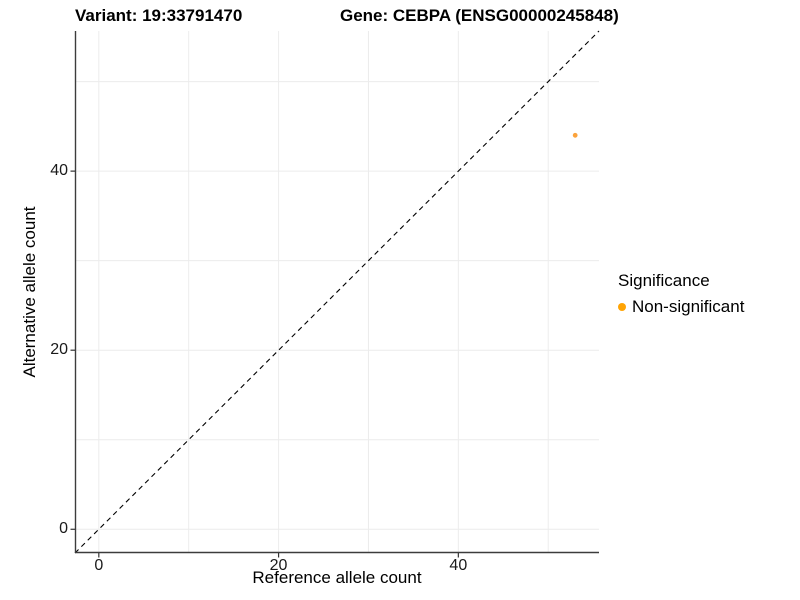 This screenshot has width=800, height=600. What do you see at coordinates (99, 565) in the screenshot?
I see `x-tick-label: 0` at bounding box center [99, 565].